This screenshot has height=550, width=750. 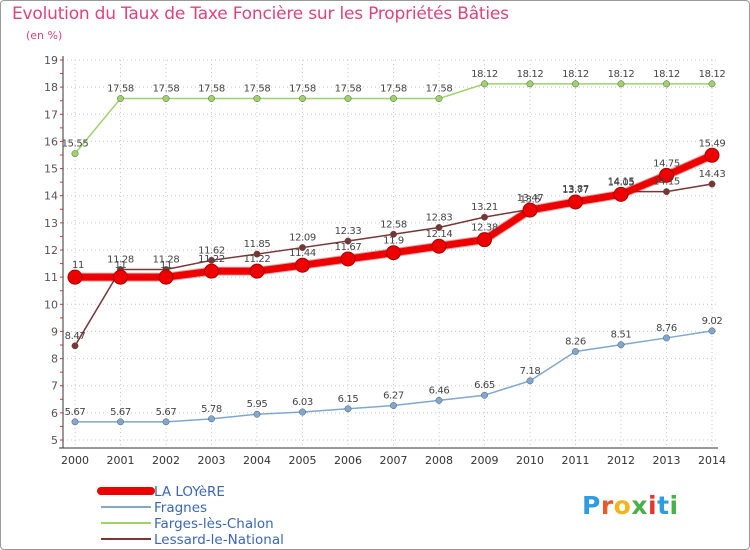 I want to click on logo-letter: i, so click(x=674, y=505).